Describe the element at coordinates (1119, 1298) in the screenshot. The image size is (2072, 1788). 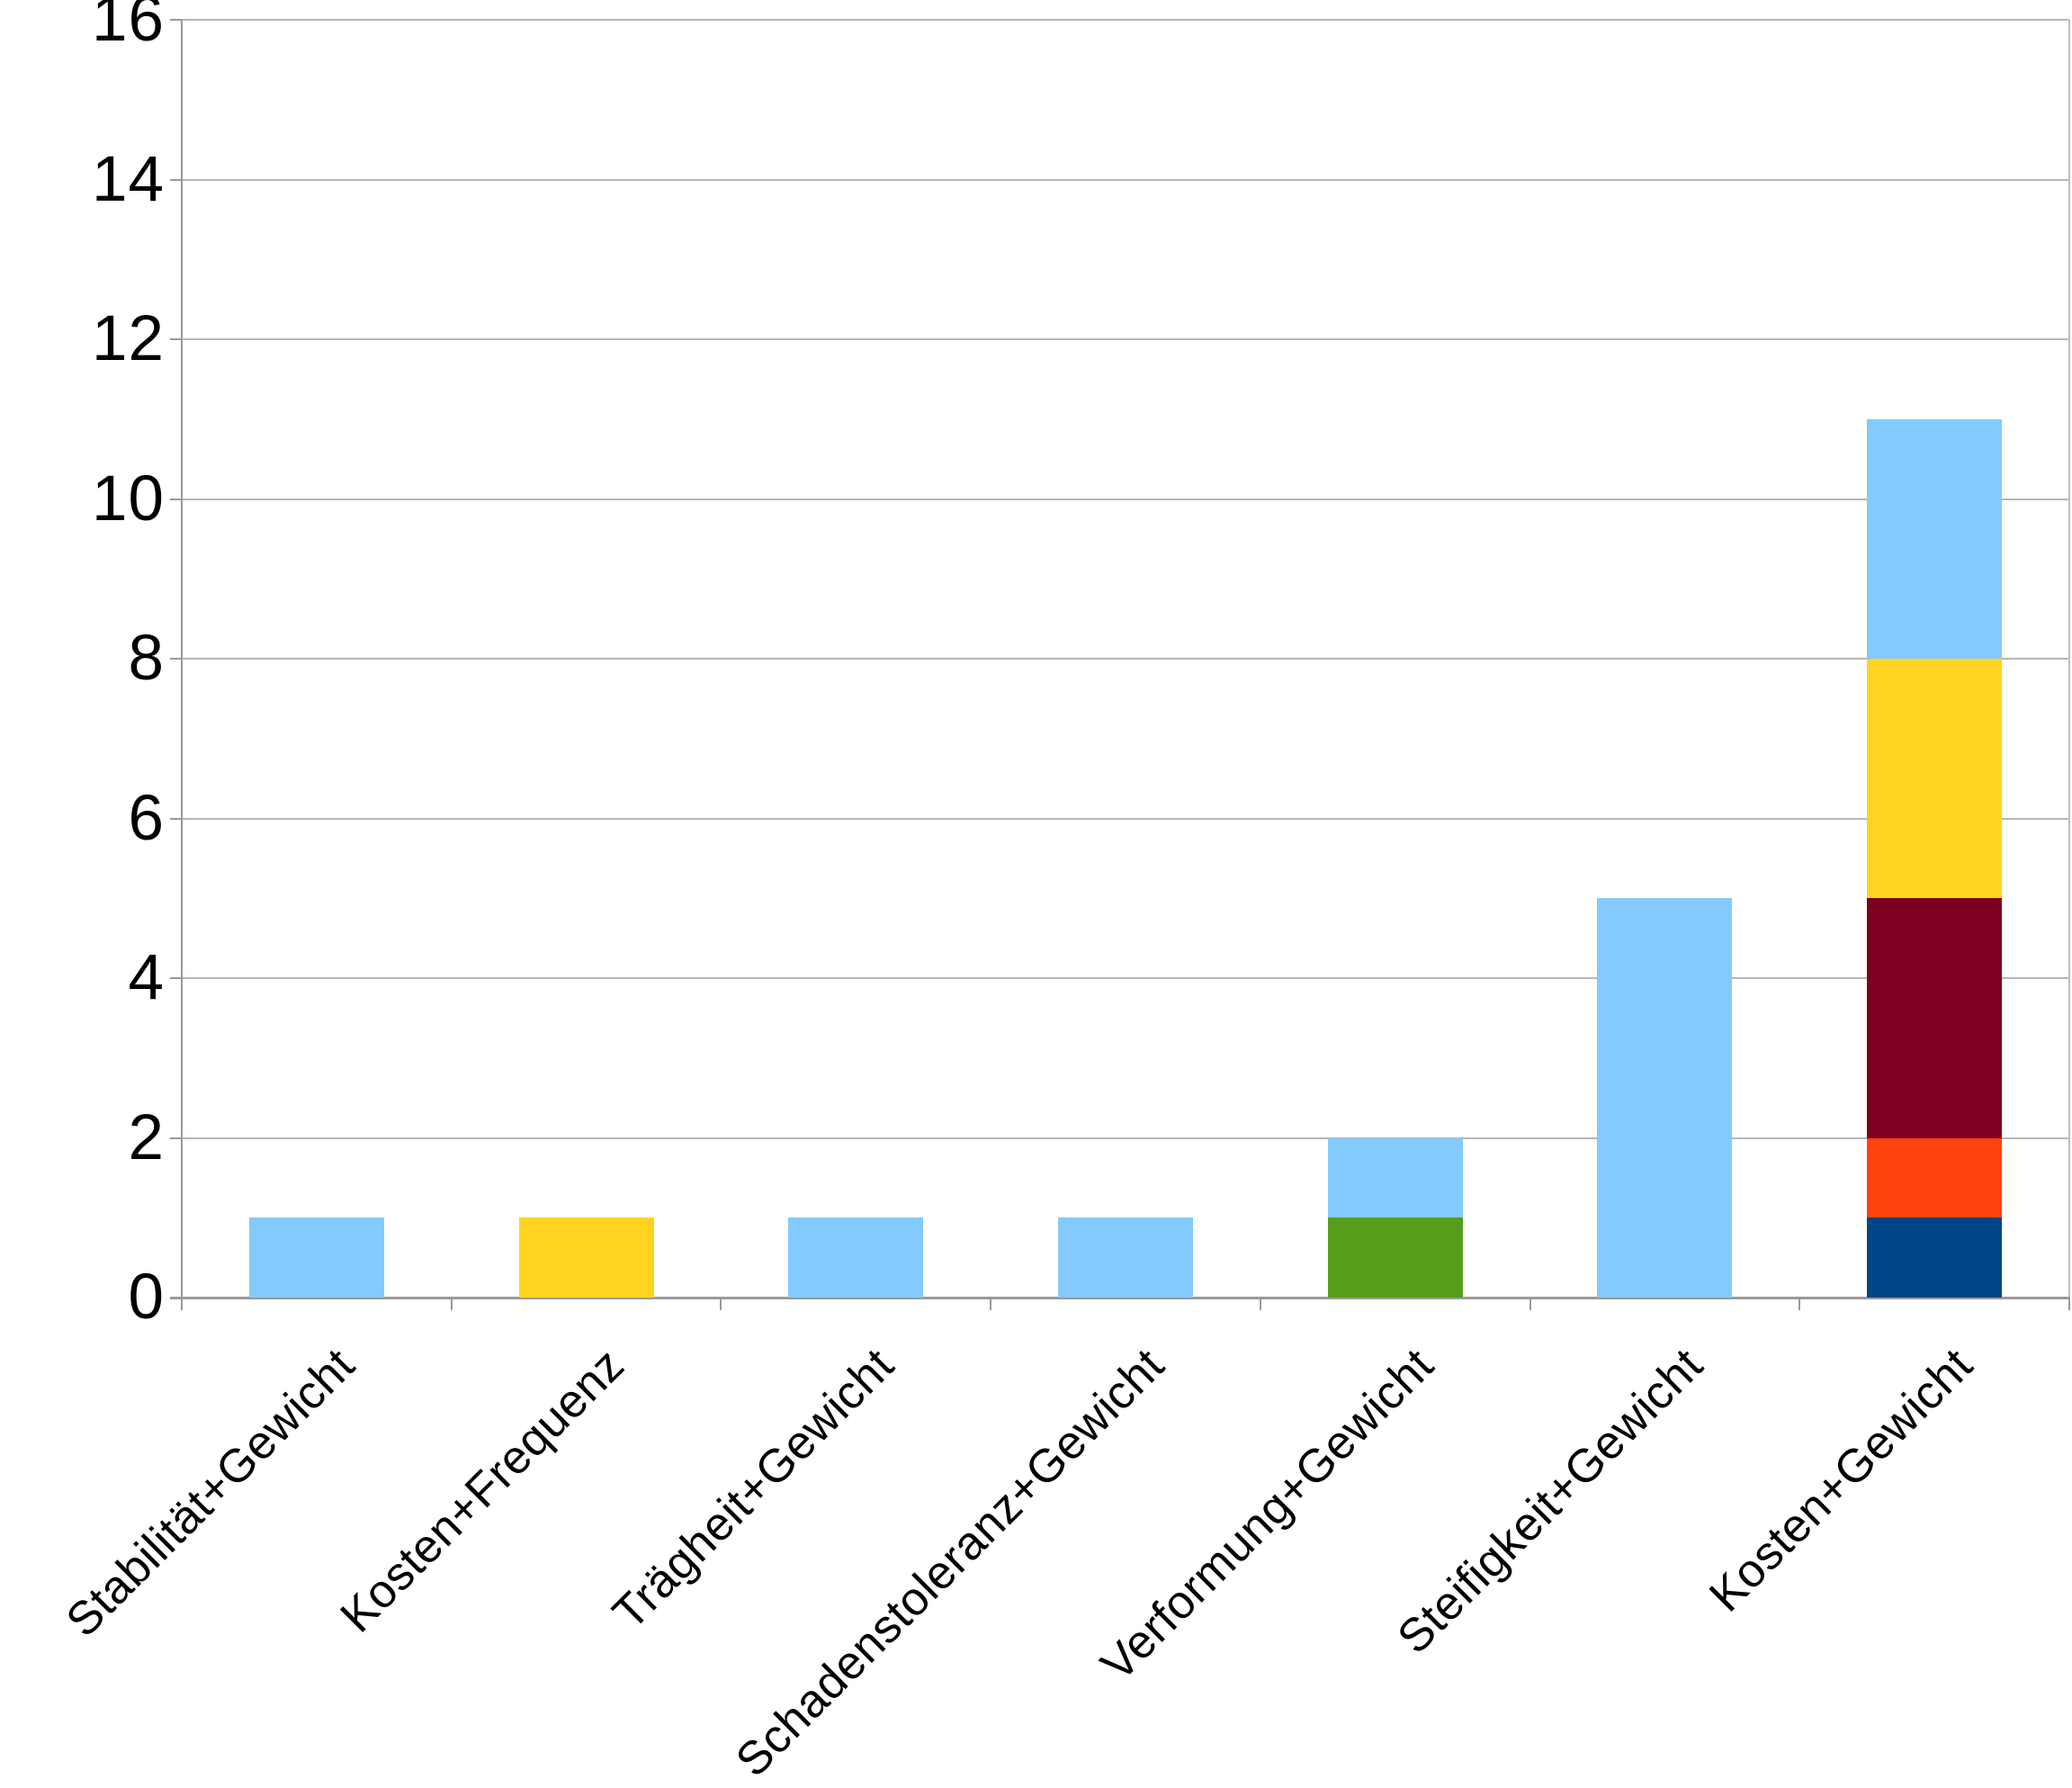
I see `x-axis-line` at that location.